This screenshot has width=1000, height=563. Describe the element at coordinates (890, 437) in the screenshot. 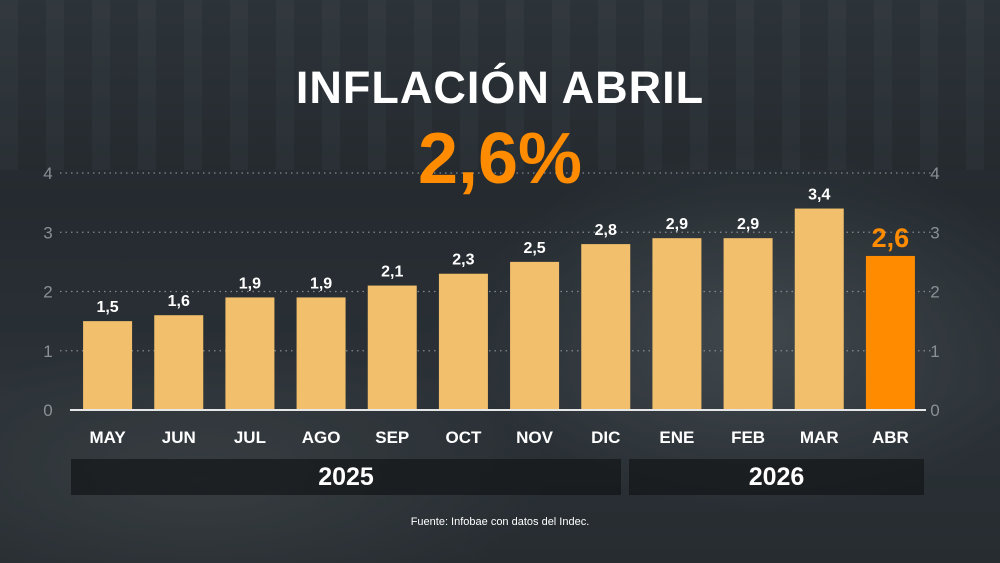

I see `x-tick-label: ABR` at that location.